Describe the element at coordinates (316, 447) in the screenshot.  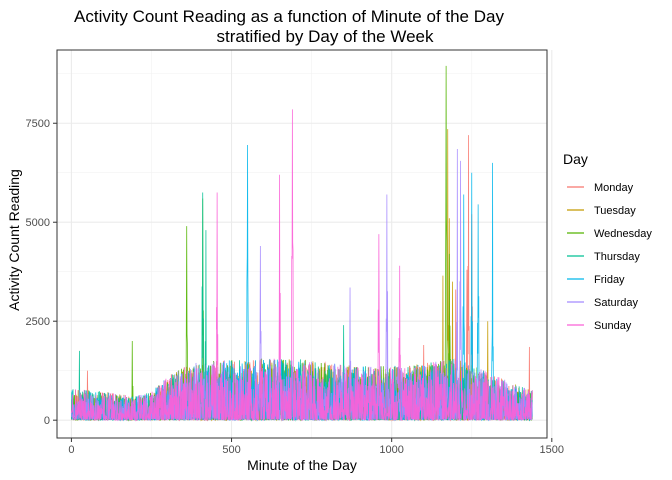
I see `x-axis: 0 500 1000 1500` at that location.